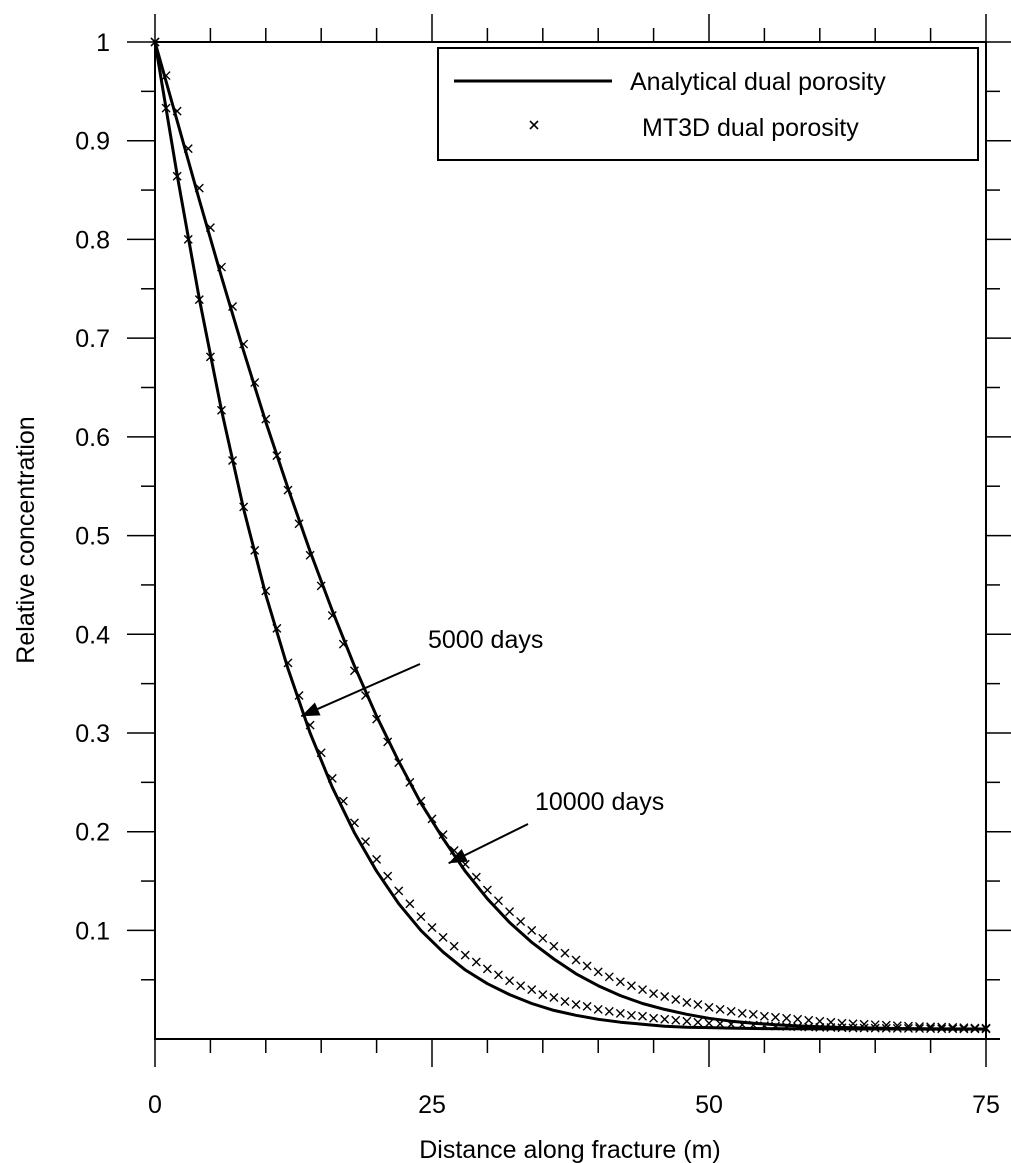 The height and width of the screenshot is (1163, 1011). I want to click on annotations: 5000 days 10000 days, so click(482, 745).